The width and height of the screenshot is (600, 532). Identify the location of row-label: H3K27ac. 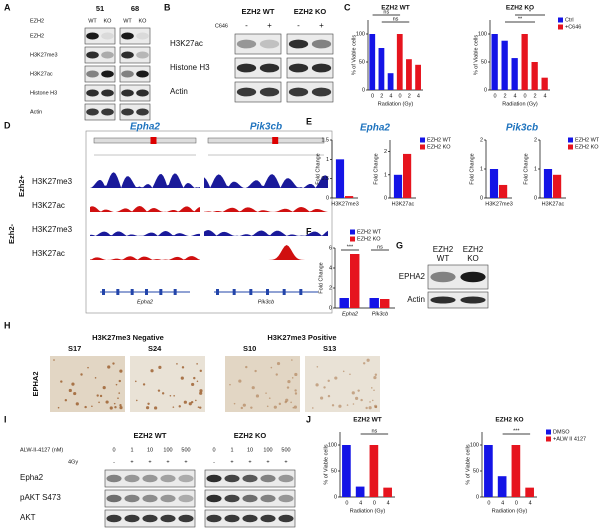
(186, 43).